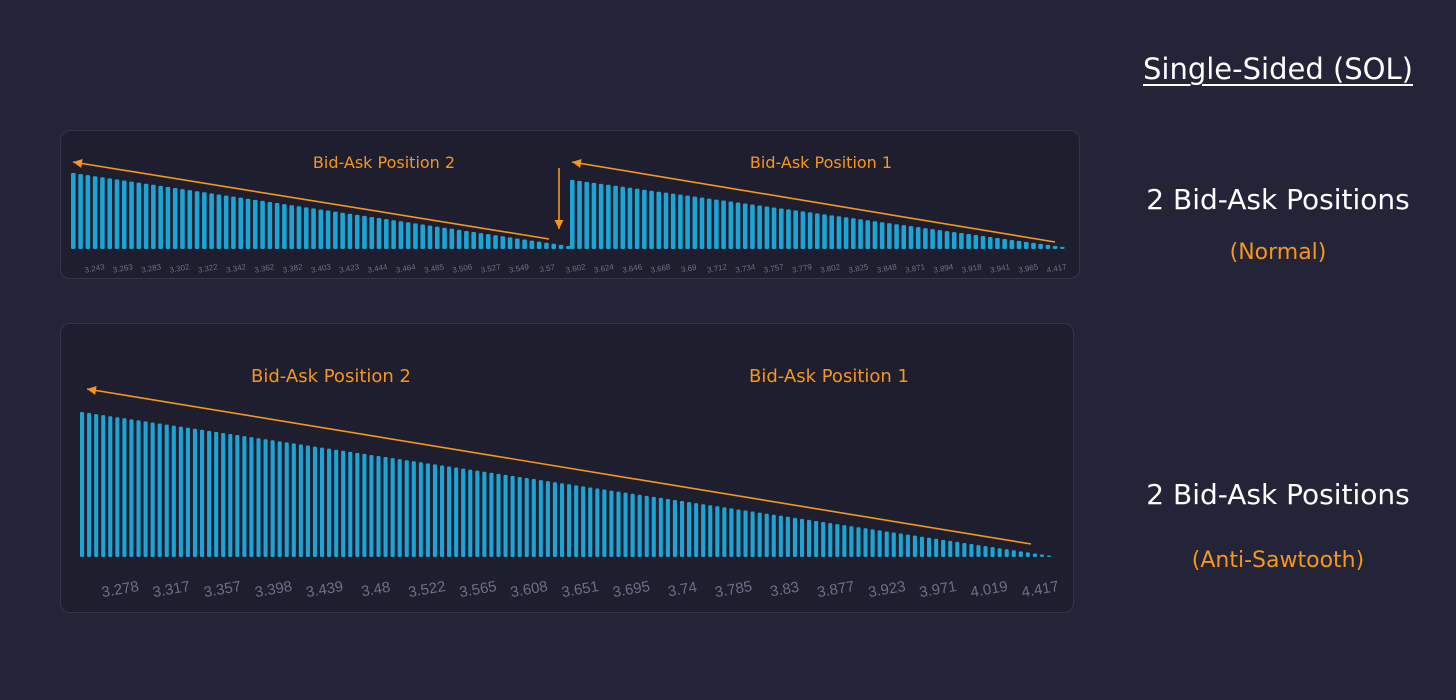 Image resolution: width=1456 pixels, height=700 pixels. I want to click on price-tick-label: 3.322, so click(208, 268).